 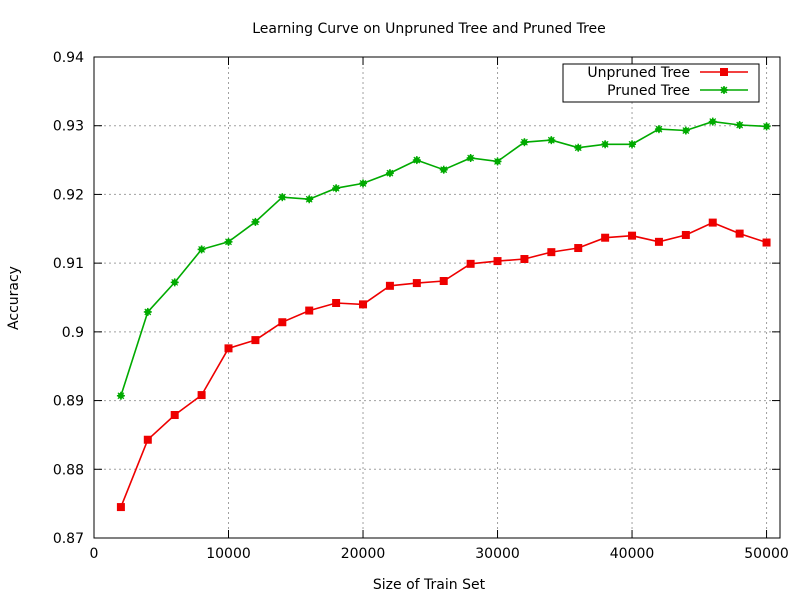 I want to click on y-tick-label: 0.89, so click(x=68, y=402).